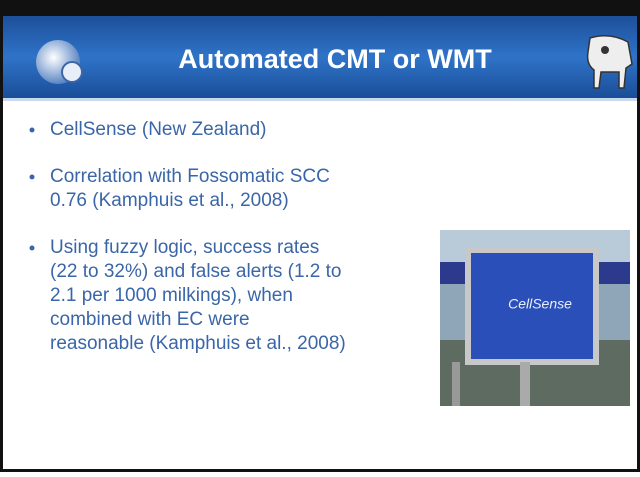 This screenshot has height=477, width=640. Describe the element at coordinates (59, 62) in the screenshot. I see `logo` at that location.